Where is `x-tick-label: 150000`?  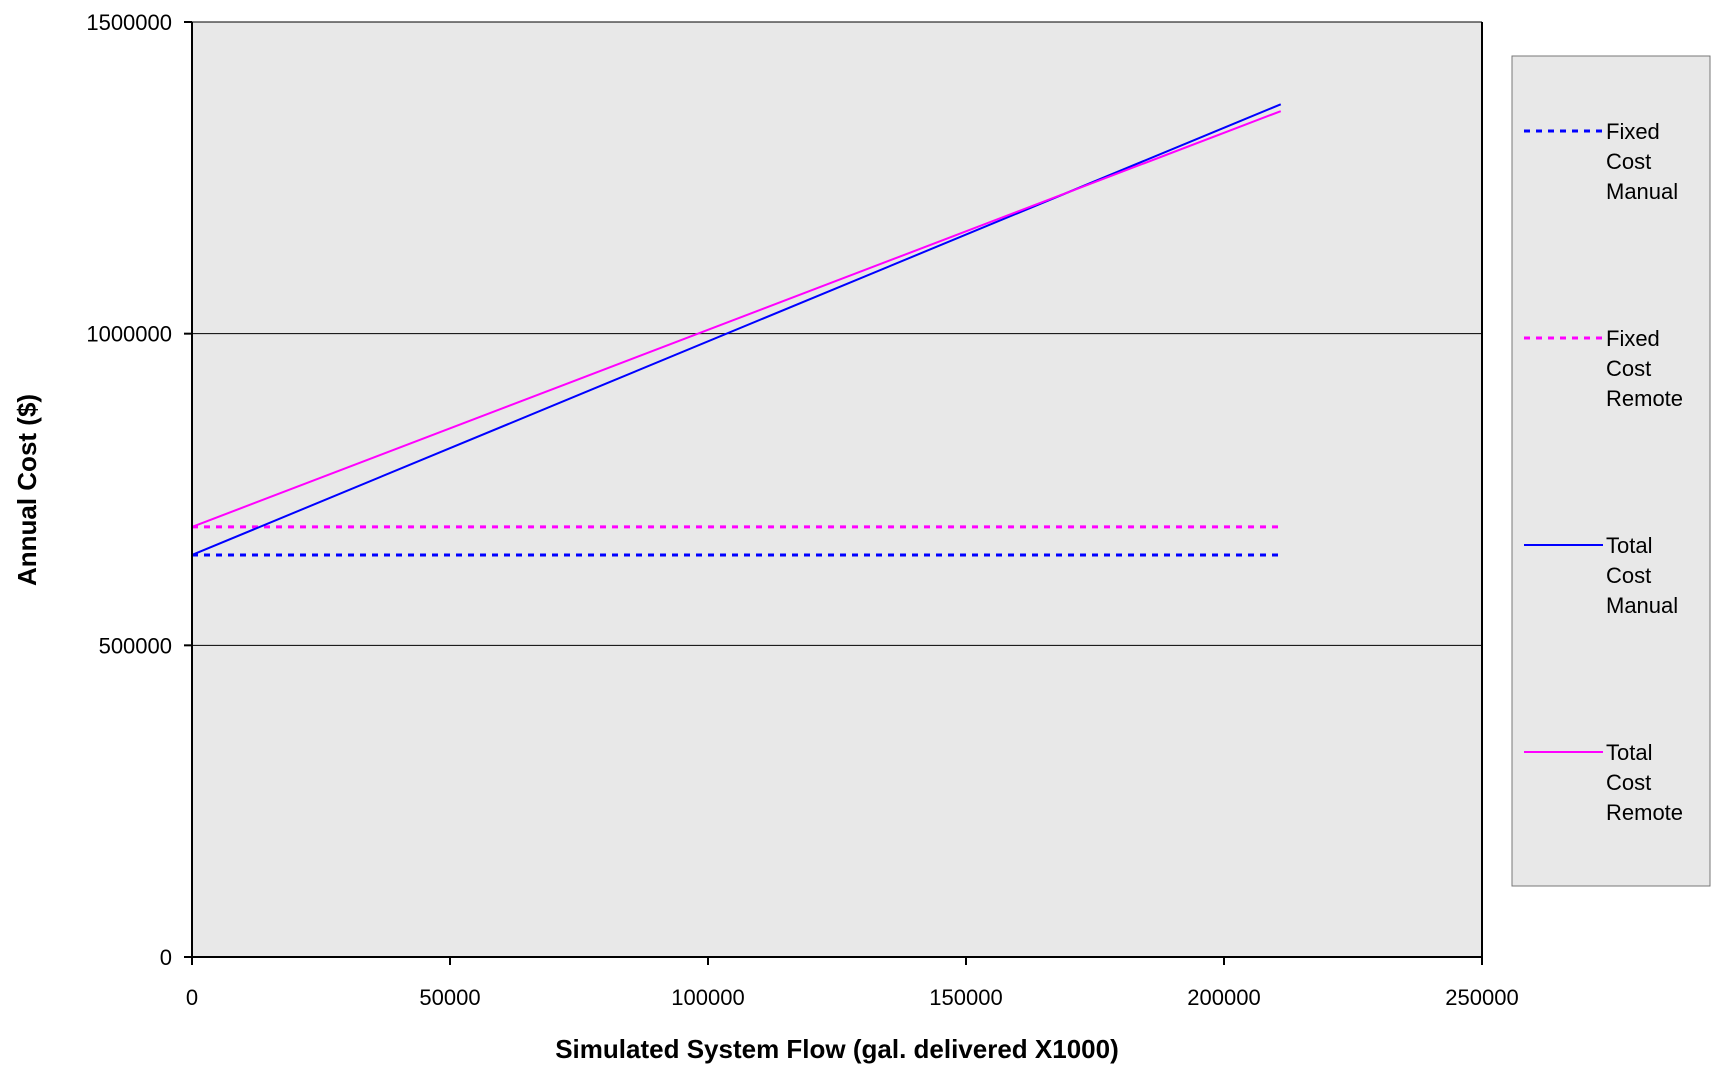 x-tick-label: 150000 is located at coordinates (965, 997).